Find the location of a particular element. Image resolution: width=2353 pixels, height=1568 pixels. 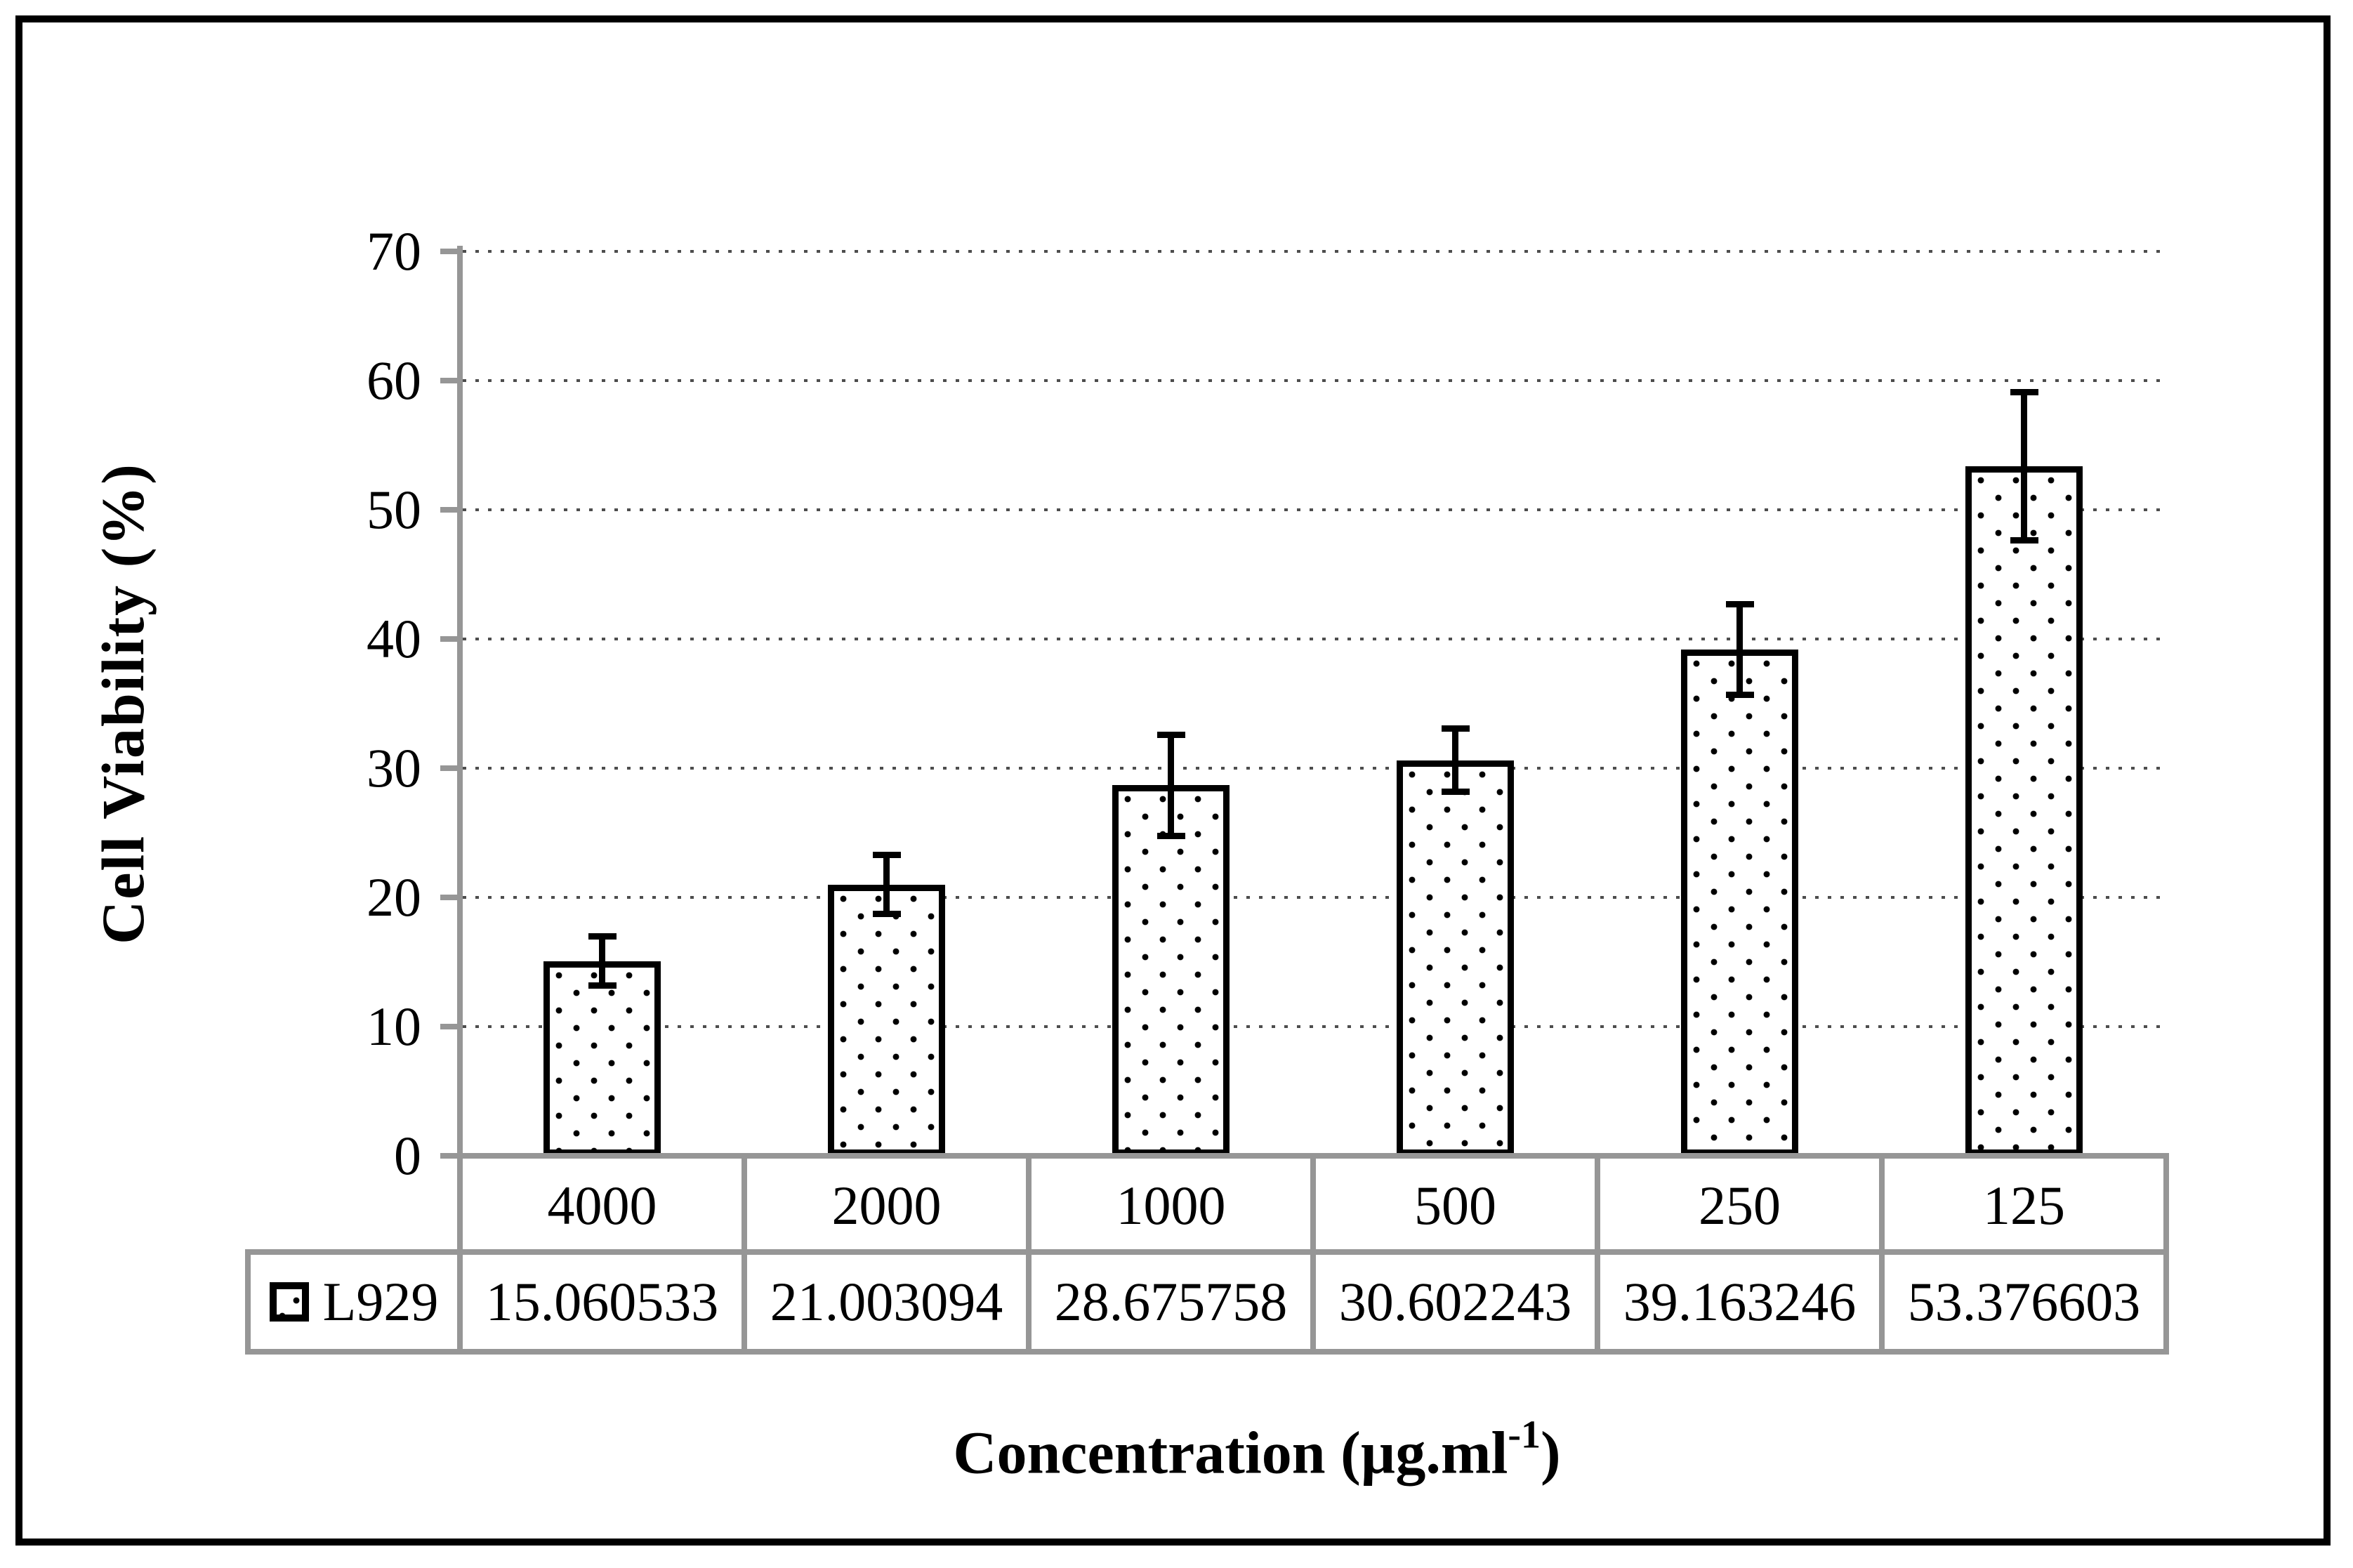

legend-swatch-icon is located at coordinates (289, 1302).